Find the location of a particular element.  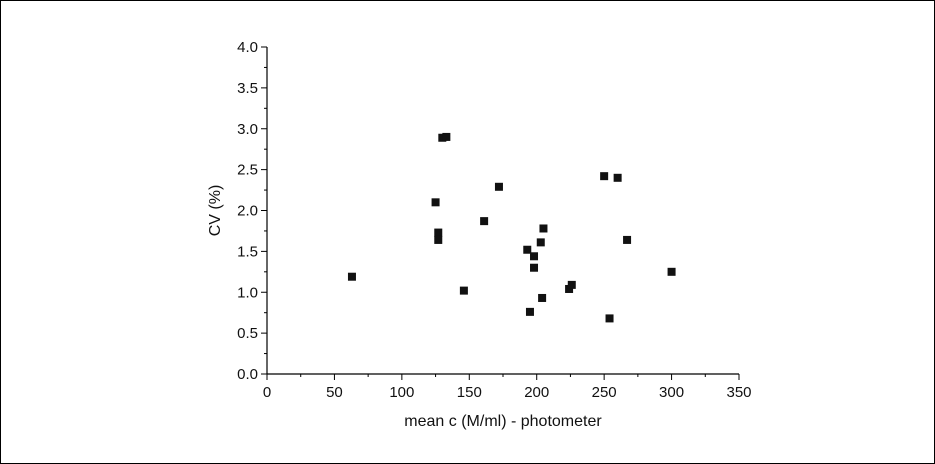

x-tick-label: 250 is located at coordinates (604, 392).